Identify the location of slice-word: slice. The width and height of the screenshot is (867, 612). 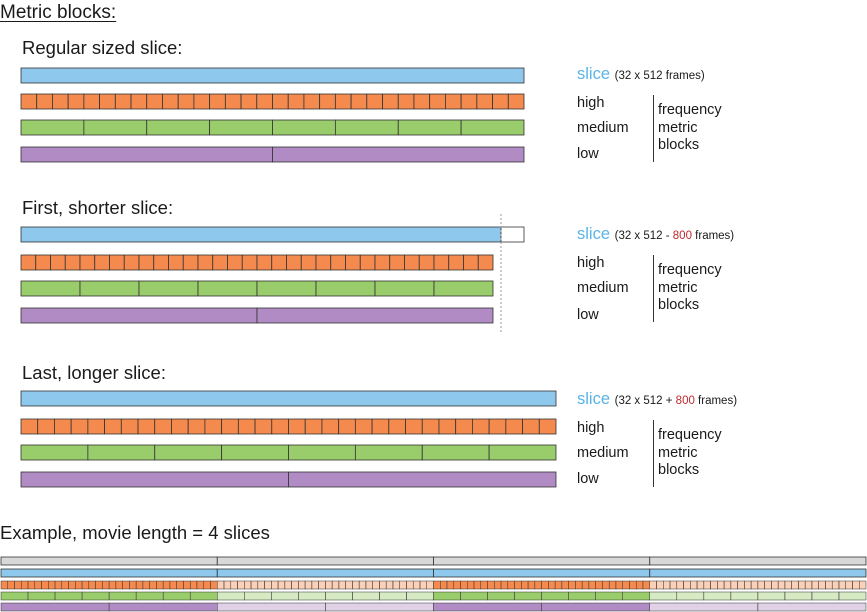
(594, 74).